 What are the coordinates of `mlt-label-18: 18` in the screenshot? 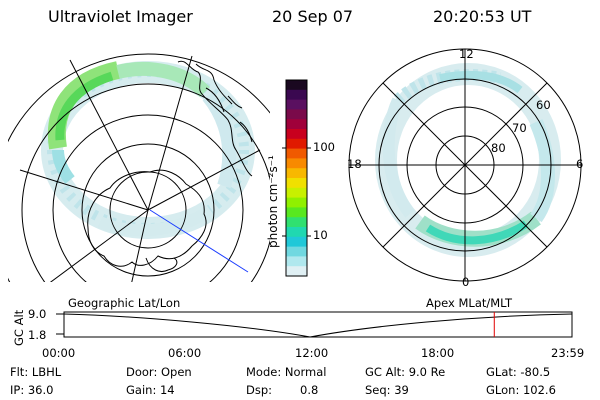 It's located at (354, 164).